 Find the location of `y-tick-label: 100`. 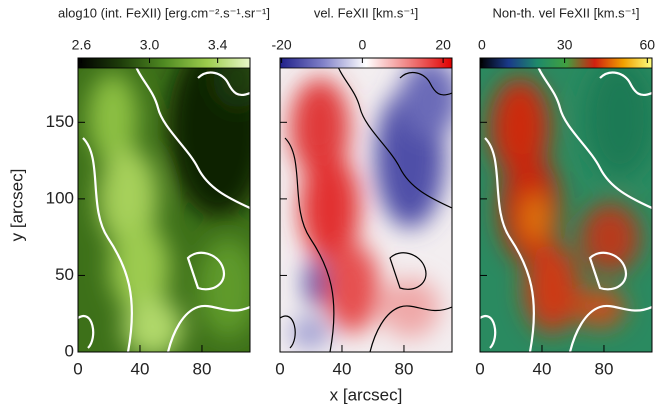

y-tick-label: 100 is located at coordinates (60, 197).